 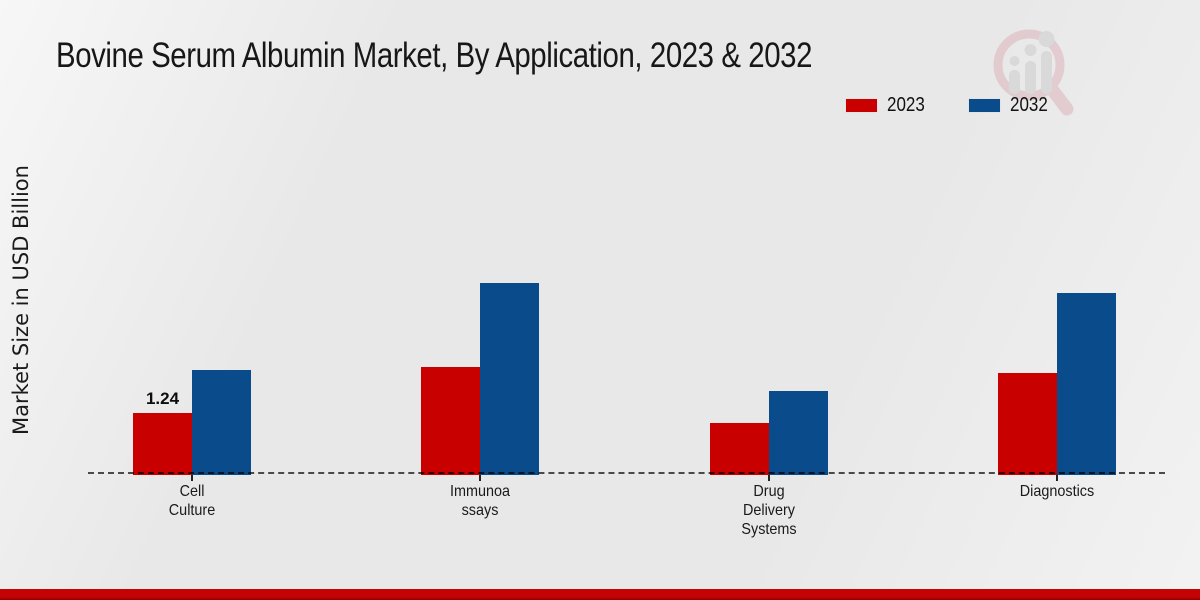 I want to click on bar-2023-cell-culture, so click(x=162, y=444).